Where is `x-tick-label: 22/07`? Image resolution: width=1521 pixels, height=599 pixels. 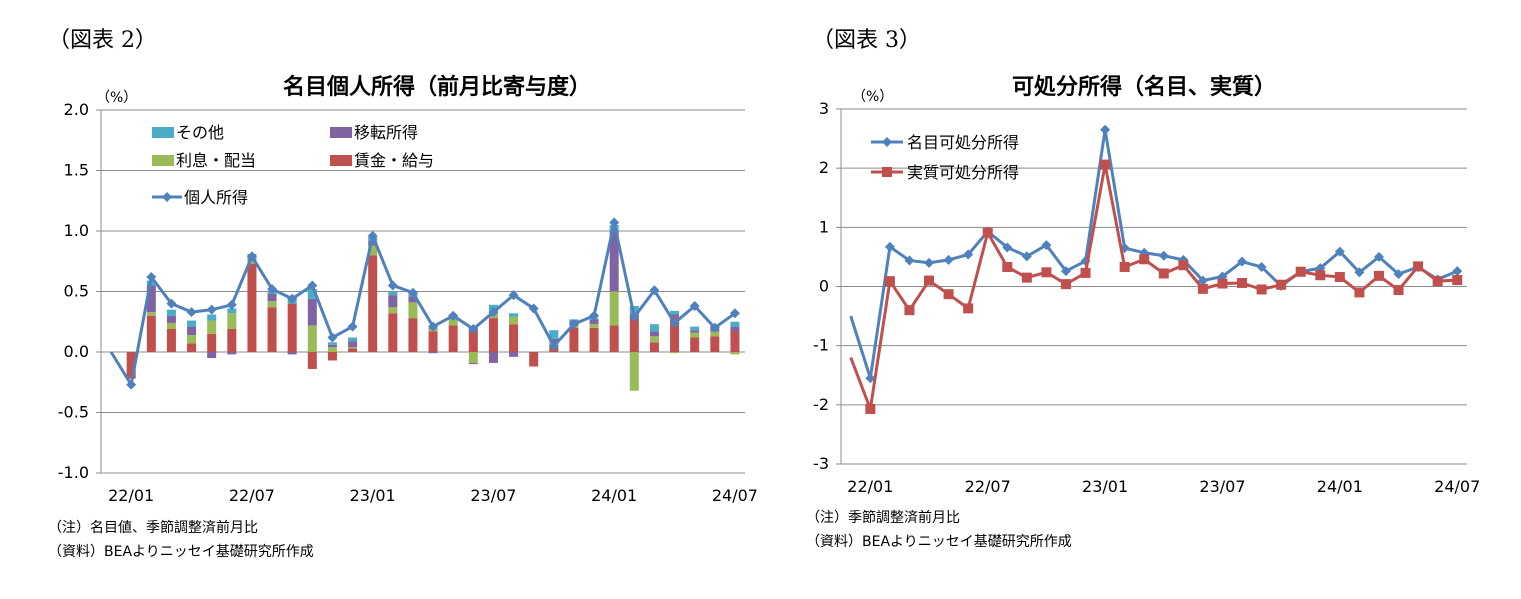
x-tick-label: 22/07 is located at coordinates (988, 486).